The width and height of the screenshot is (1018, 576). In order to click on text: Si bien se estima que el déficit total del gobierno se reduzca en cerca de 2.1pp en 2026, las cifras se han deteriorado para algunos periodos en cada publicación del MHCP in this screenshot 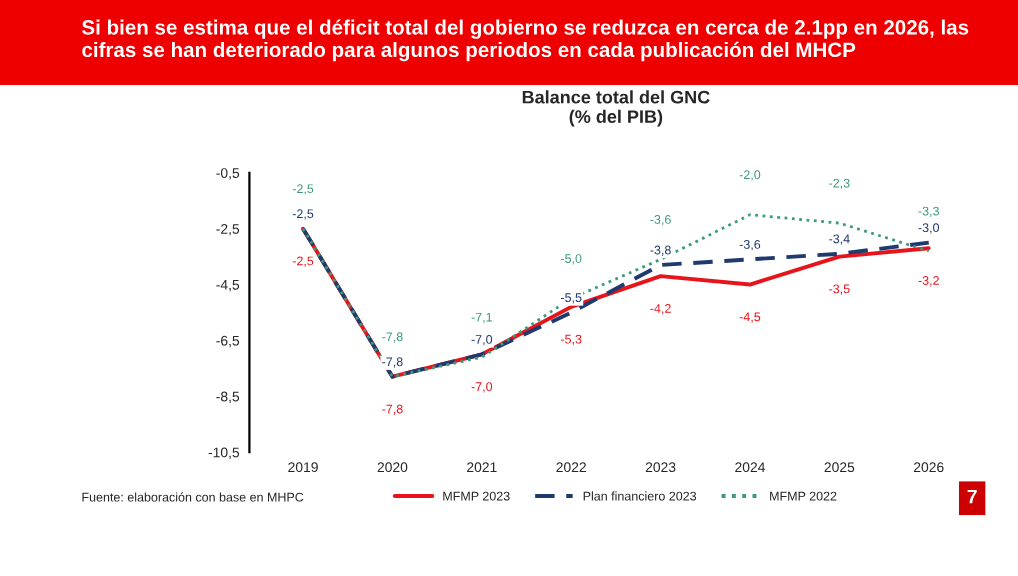, I will do `click(525, 40)`.